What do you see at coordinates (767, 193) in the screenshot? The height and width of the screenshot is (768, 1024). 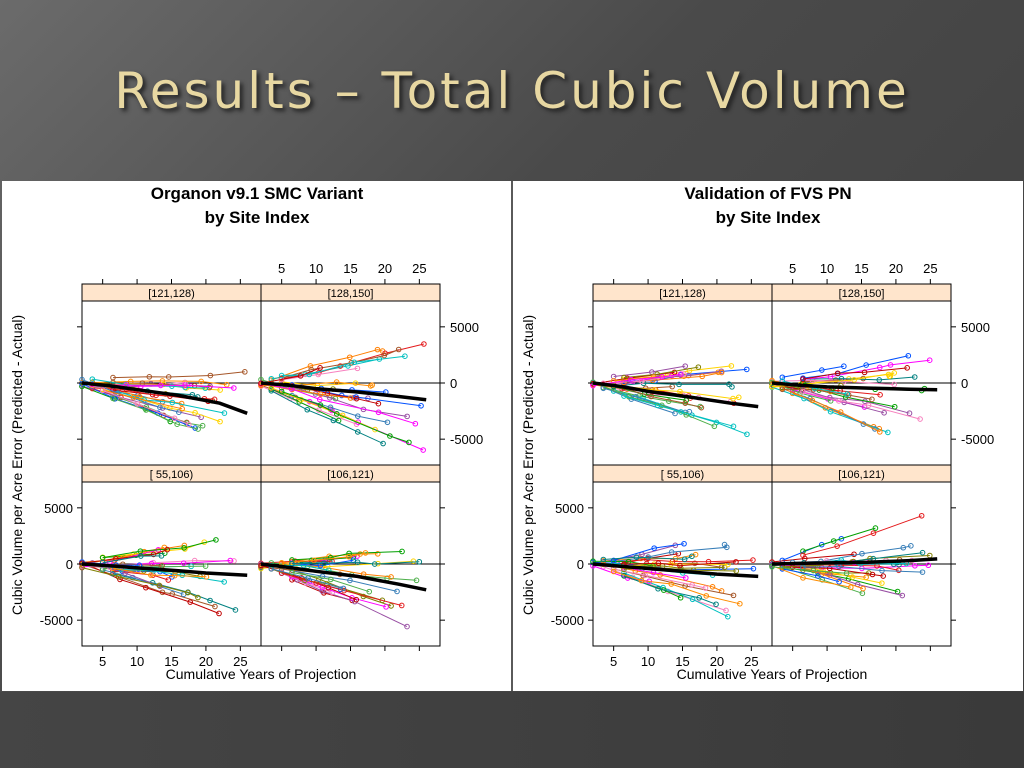 I see `chart-title: Validation of FVS PN` at bounding box center [767, 193].